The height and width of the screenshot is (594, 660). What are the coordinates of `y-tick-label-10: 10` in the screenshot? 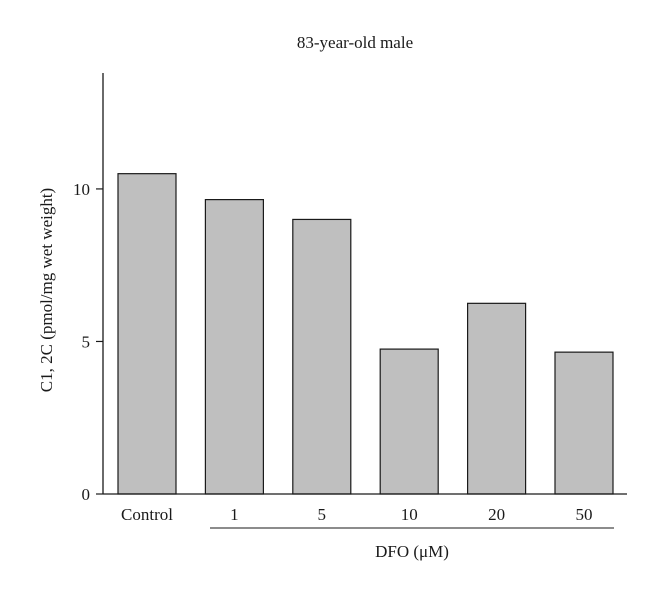 It's located at (81, 189).